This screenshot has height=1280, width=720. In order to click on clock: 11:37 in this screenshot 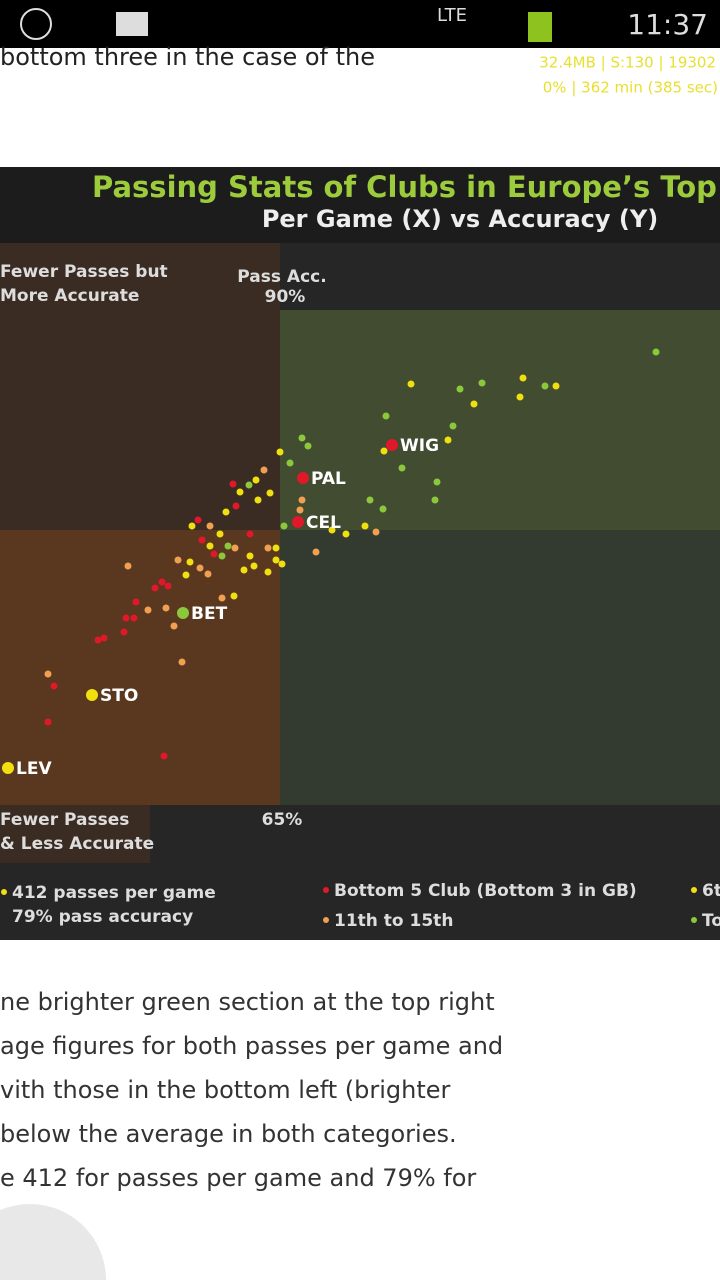, I will do `click(667, 24)`.